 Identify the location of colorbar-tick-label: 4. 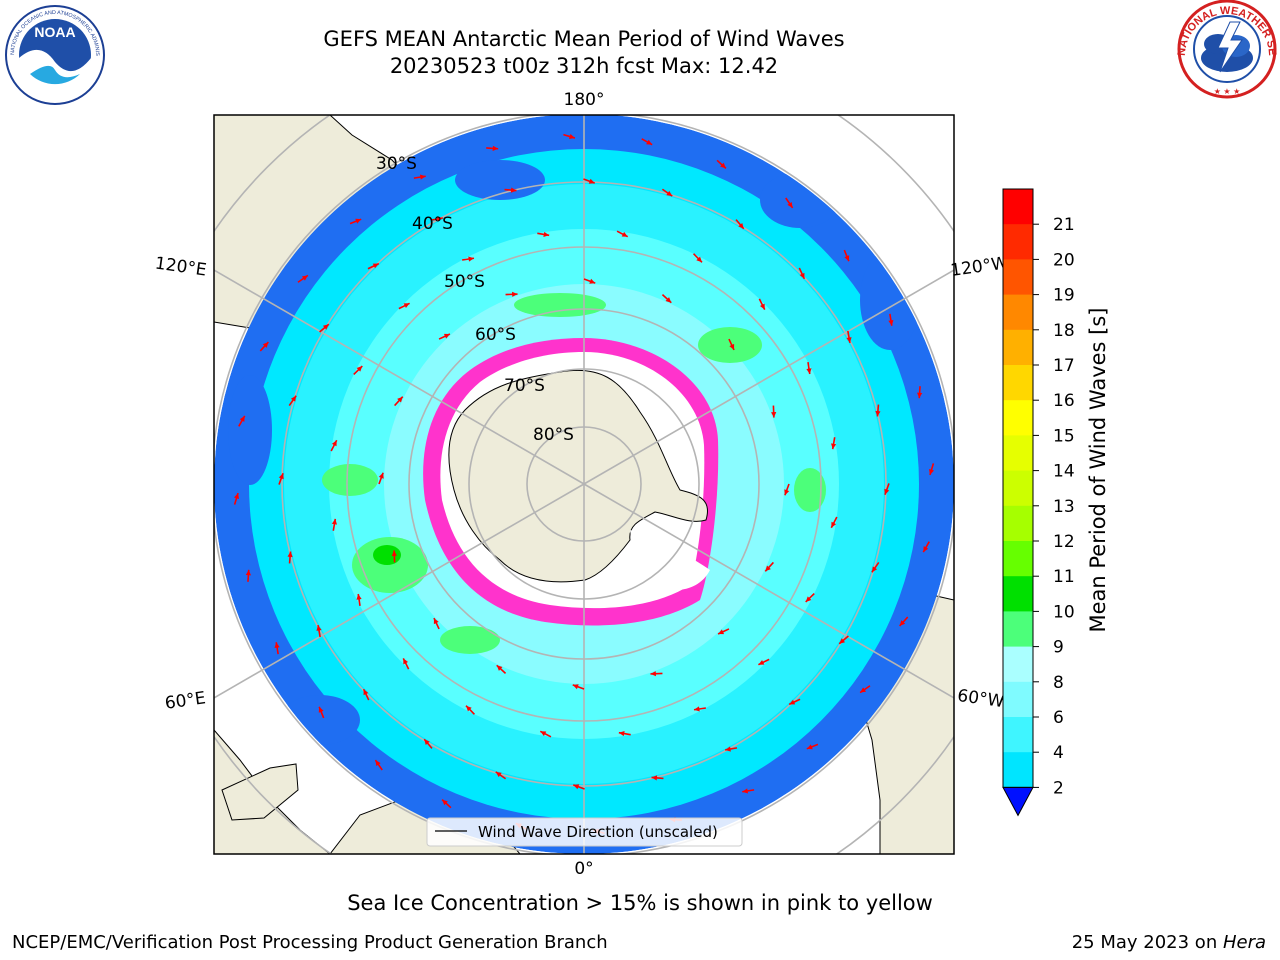
(1058, 753).